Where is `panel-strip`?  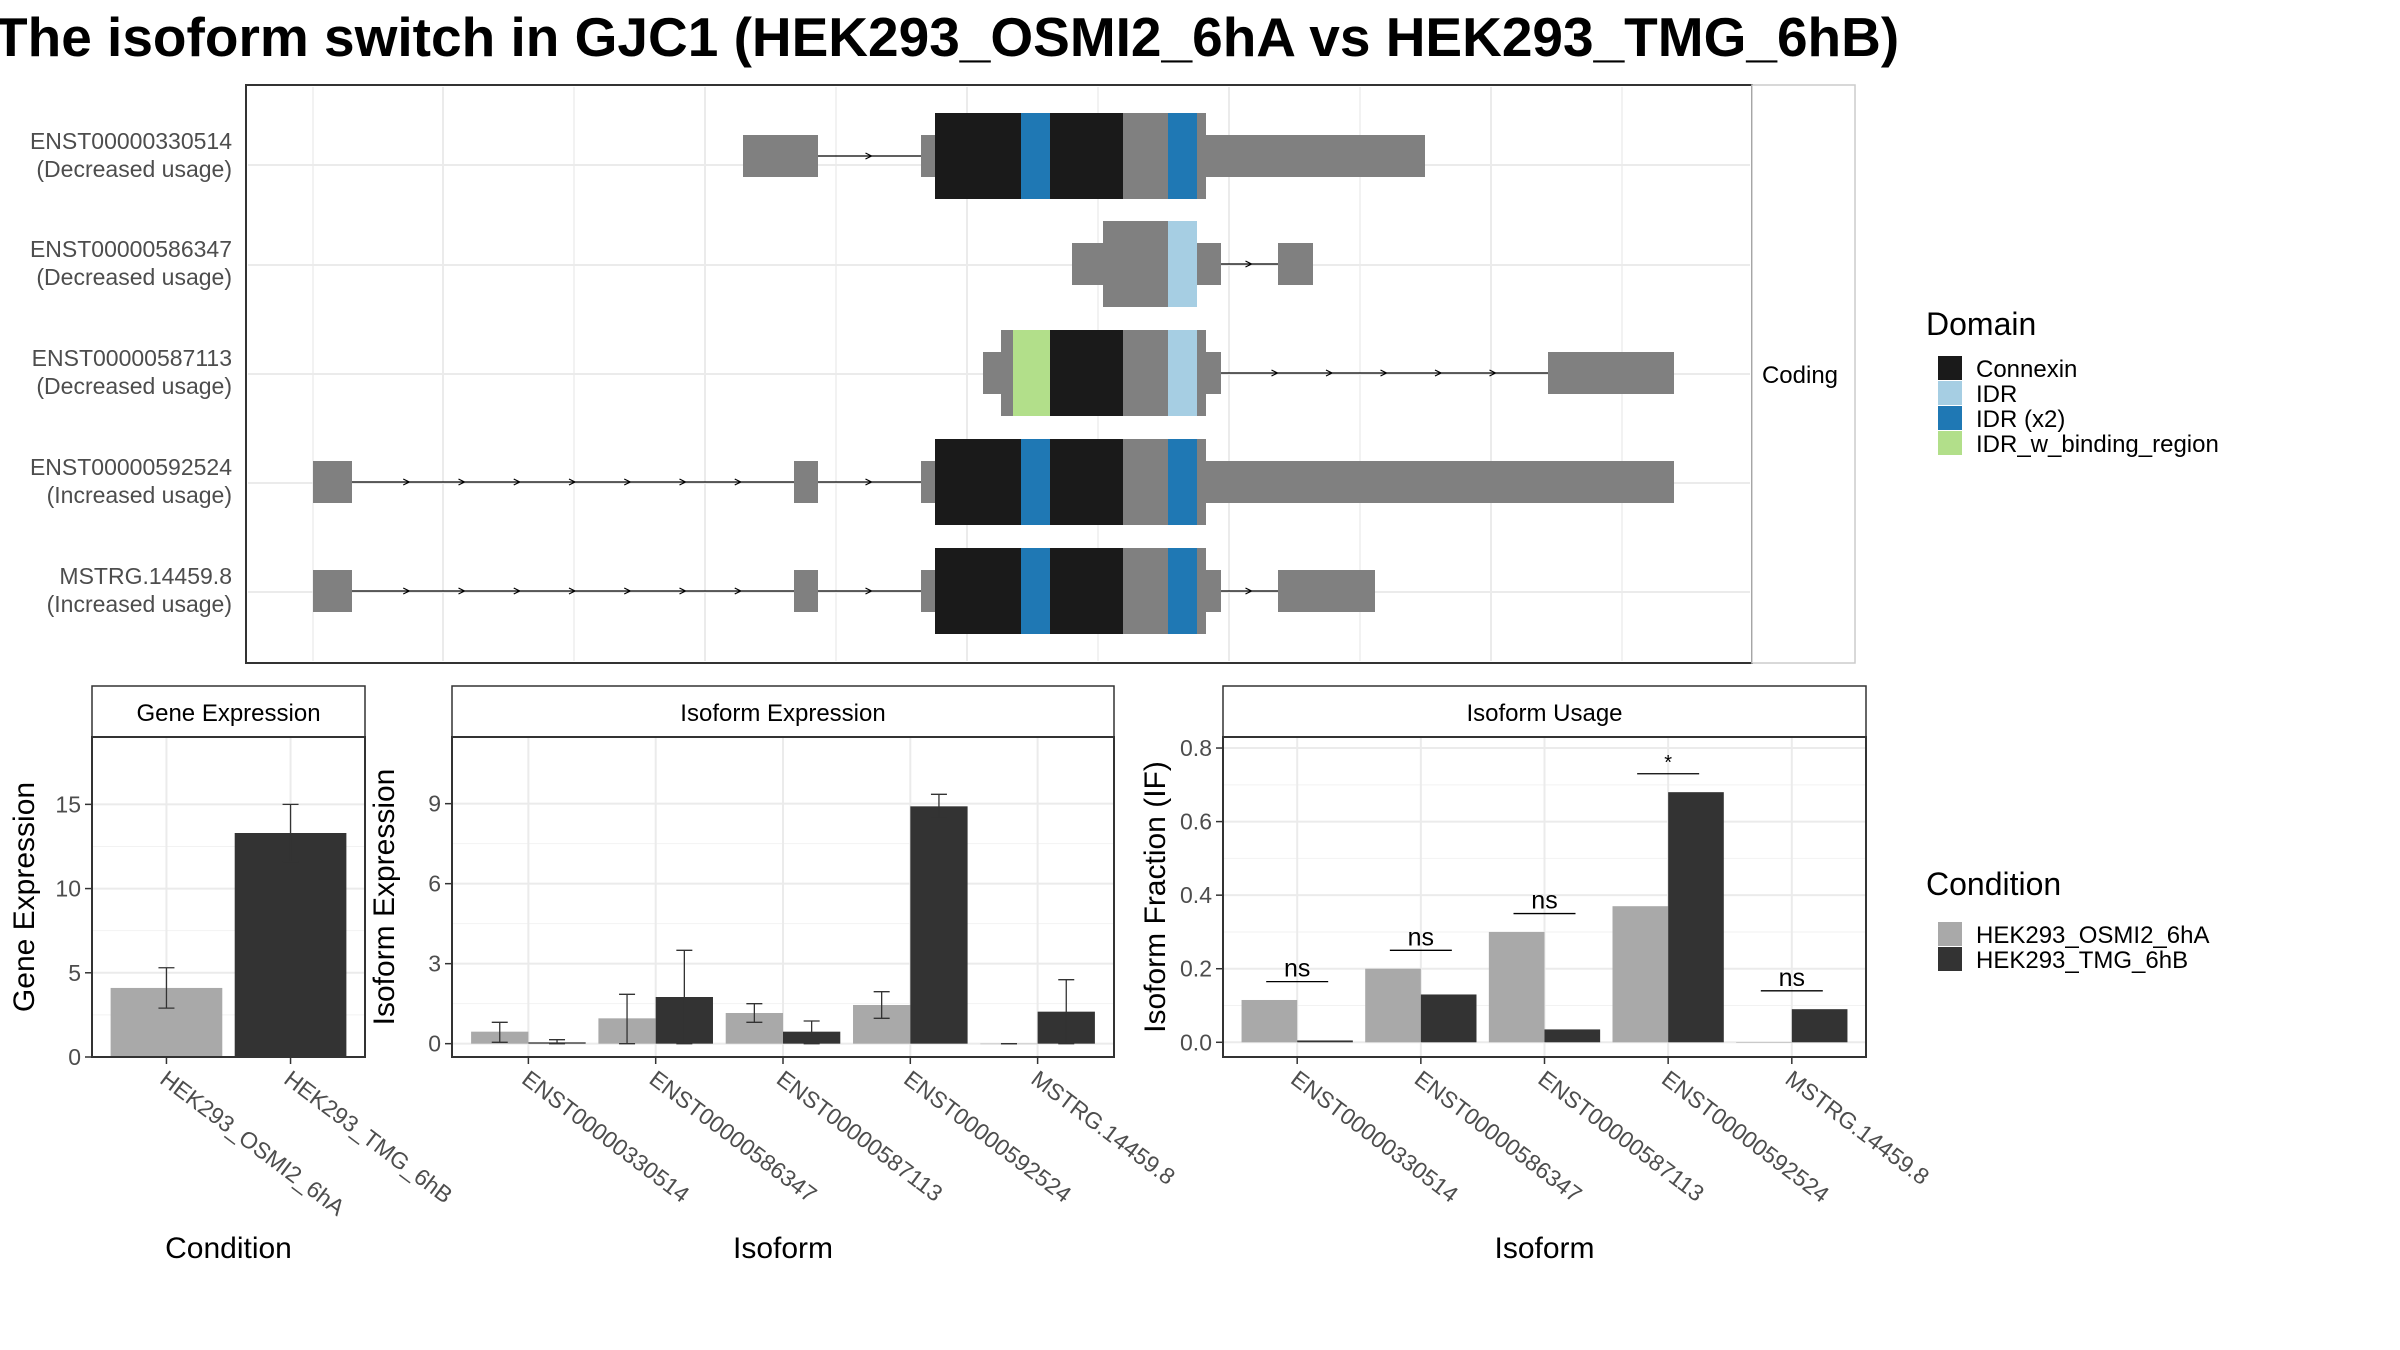 panel-strip is located at coordinates (228, 711).